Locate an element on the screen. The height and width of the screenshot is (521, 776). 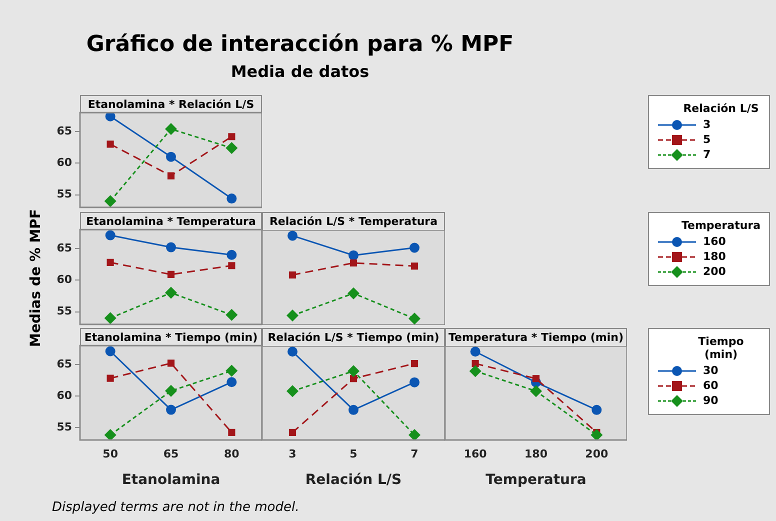
legend-title: Relación L/S is located at coordinates (721, 108).